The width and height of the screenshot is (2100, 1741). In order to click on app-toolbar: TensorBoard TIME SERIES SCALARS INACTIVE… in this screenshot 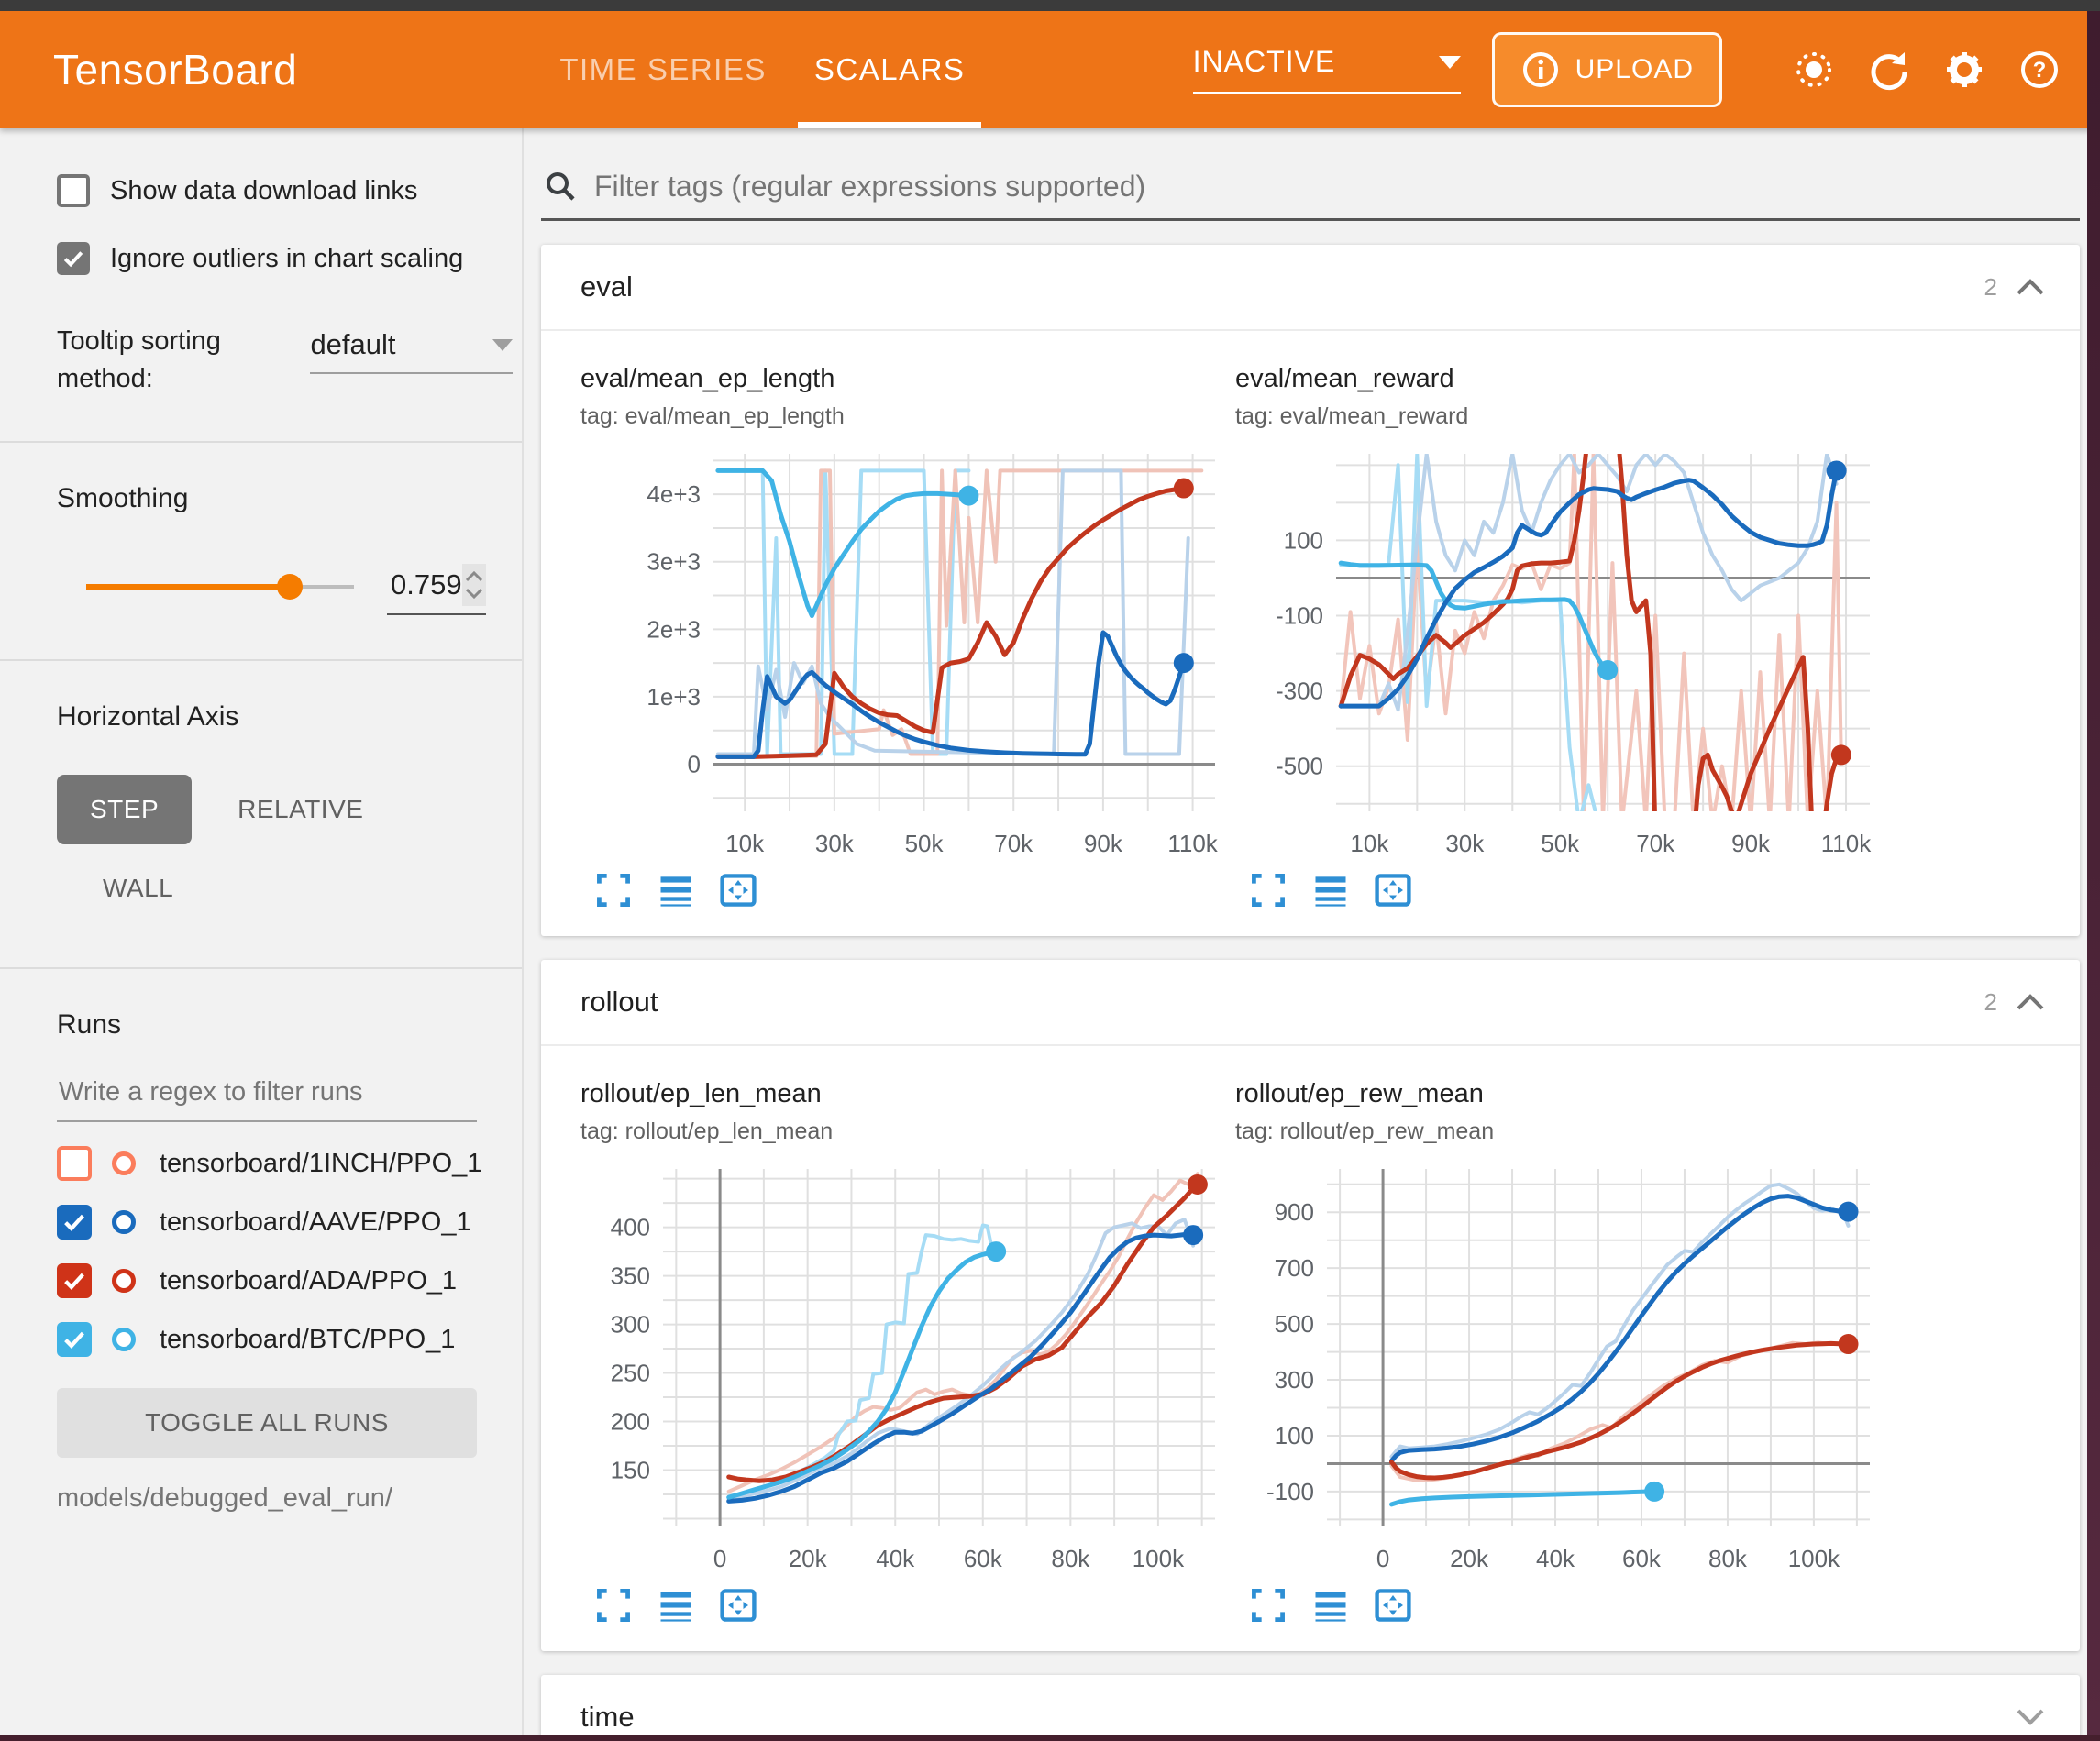, I will do `click(1050, 70)`.